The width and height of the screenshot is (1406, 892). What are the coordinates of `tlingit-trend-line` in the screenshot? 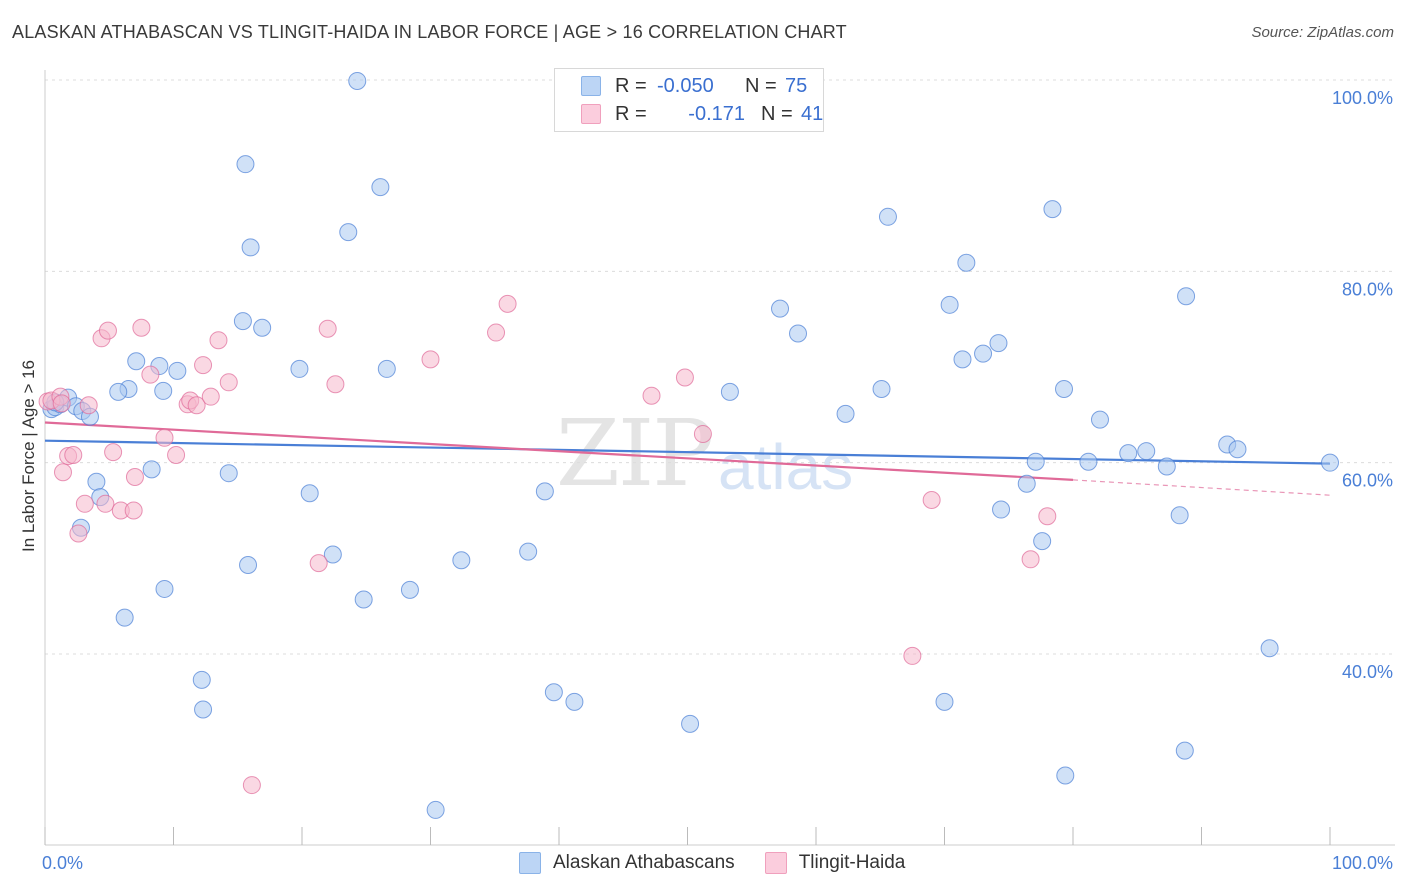 It's located at (559, 451).